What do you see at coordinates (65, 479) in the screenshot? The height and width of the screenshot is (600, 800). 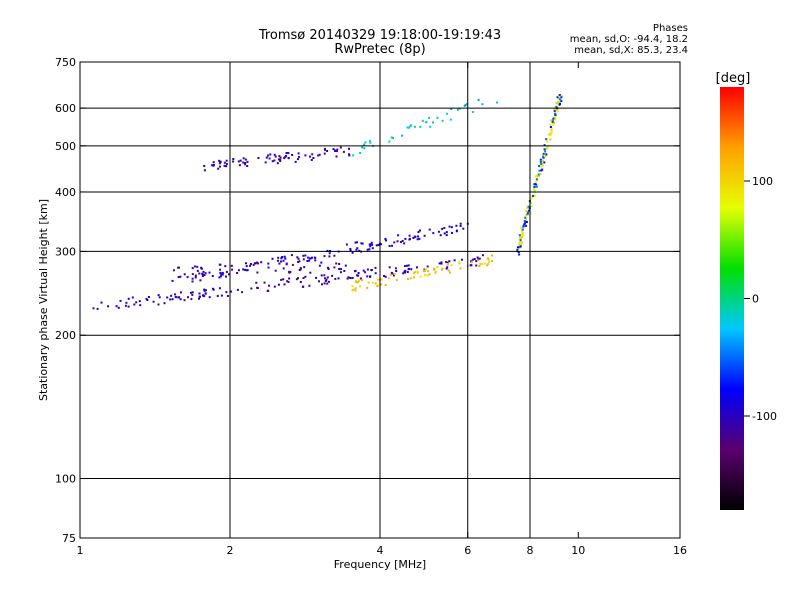 I see `y-tick-label: 100` at bounding box center [65, 479].